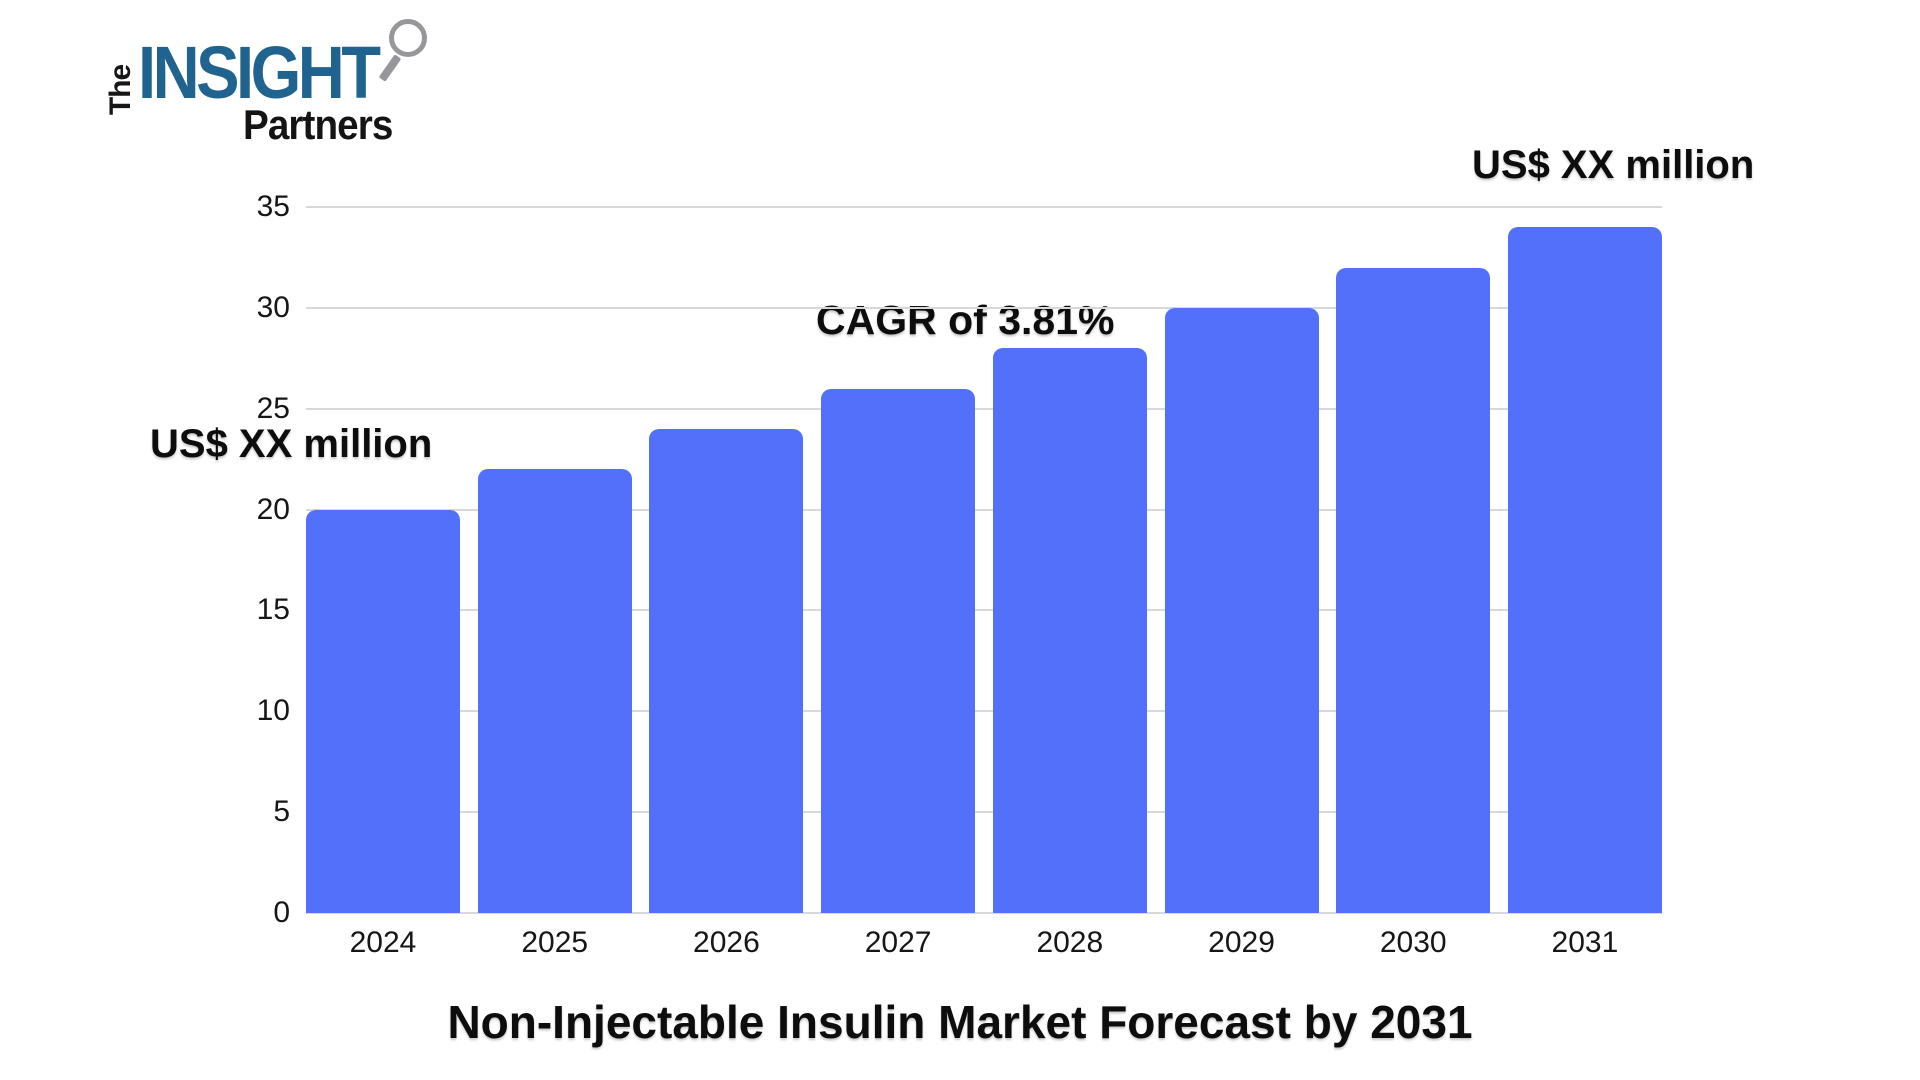 The width and height of the screenshot is (1920, 1080). What do you see at coordinates (259, 72) in the screenshot?
I see `logo-text-insight: INSIGHT` at bounding box center [259, 72].